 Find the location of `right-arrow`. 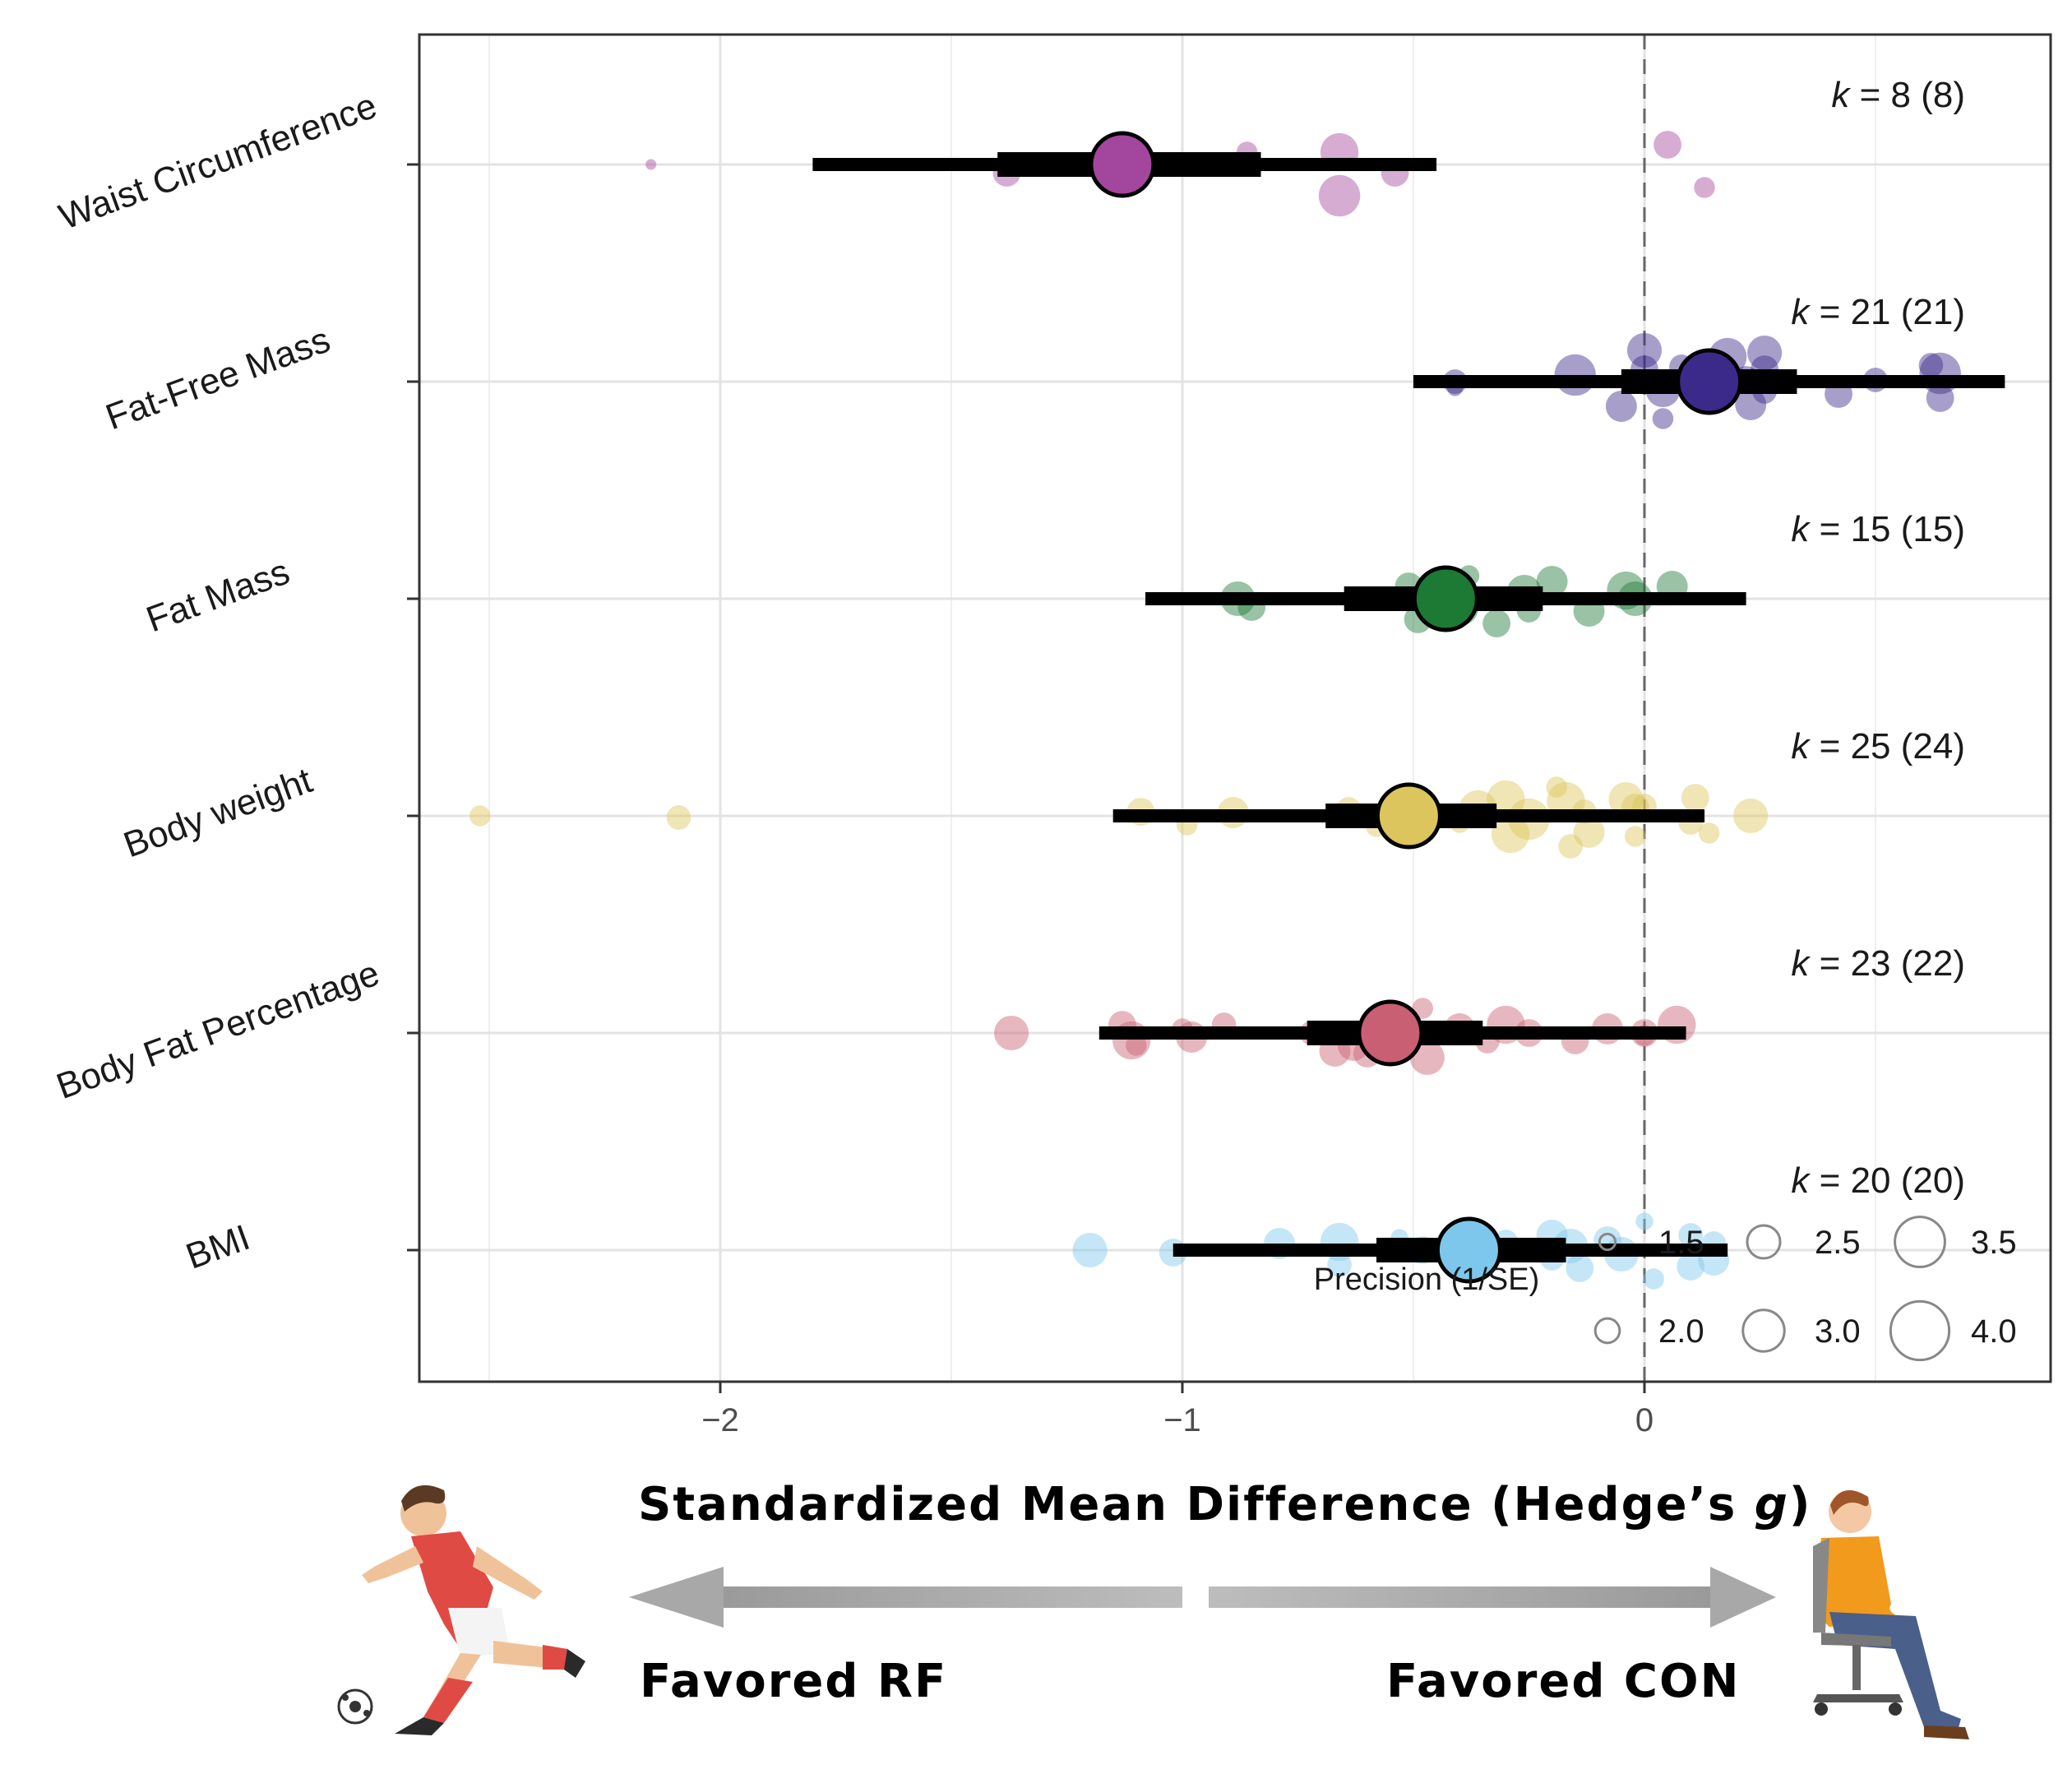

right-arrow is located at coordinates (1492, 1597).